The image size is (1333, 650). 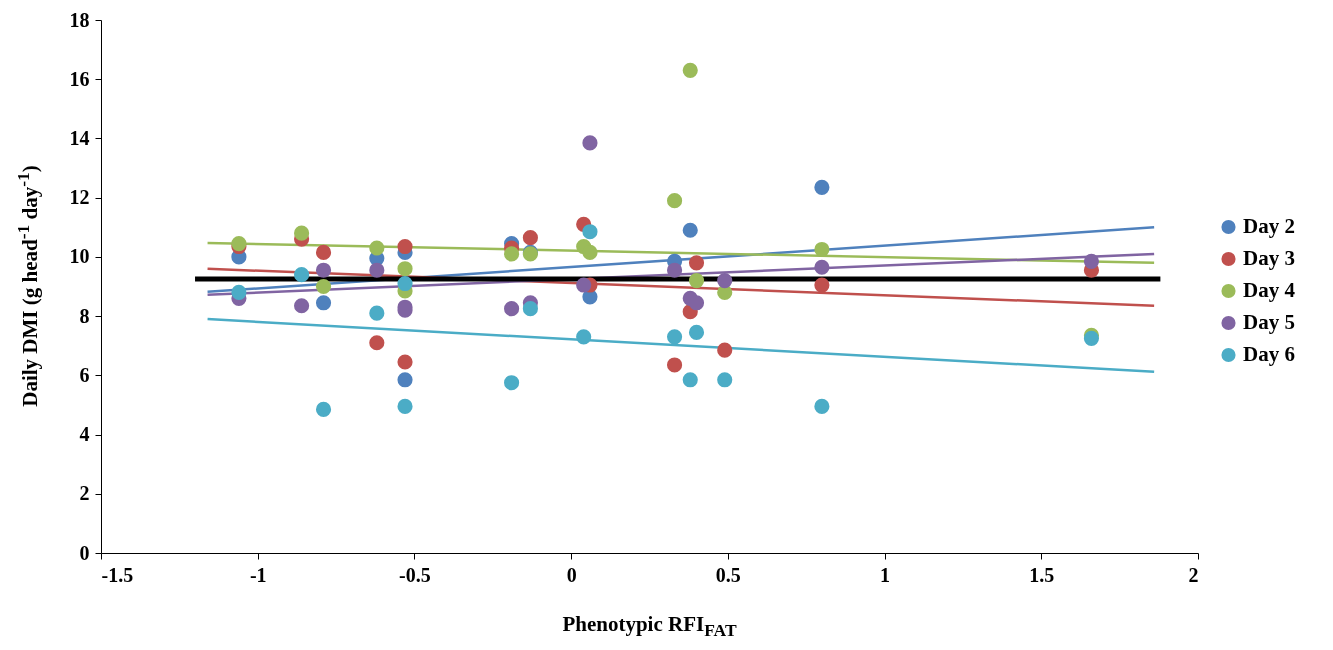 What do you see at coordinates (79, 78) in the screenshot?
I see `y-tick-label: 16` at bounding box center [79, 78].